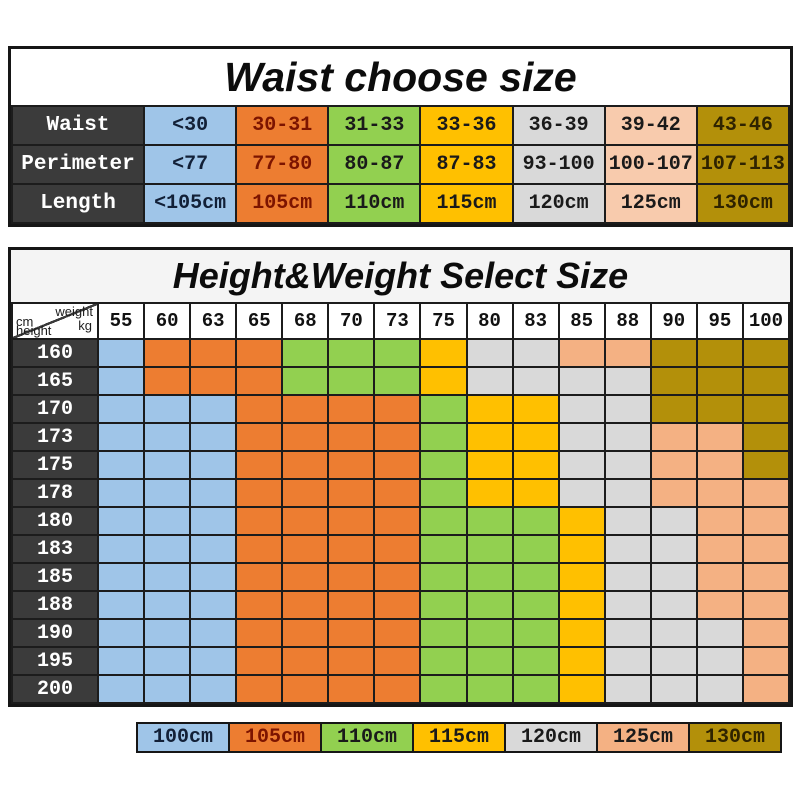 Image resolution: width=800 pixels, height=800 pixels. I want to click on corner-label-weight: weight, so click(74, 311).